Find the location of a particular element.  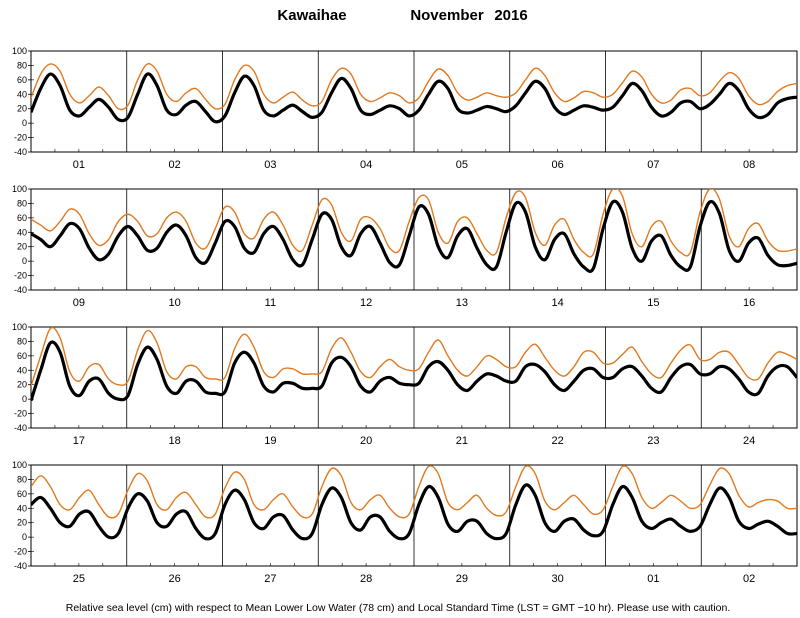

day-label: 06 is located at coordinates (558, 165).